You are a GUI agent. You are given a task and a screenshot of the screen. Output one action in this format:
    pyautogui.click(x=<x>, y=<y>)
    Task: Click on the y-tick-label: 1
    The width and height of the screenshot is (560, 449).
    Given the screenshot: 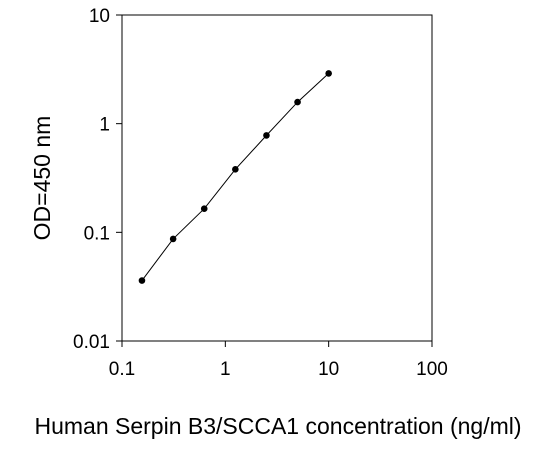 What is the action you would take?
    pyautogui.click(x=104, y=125)
    